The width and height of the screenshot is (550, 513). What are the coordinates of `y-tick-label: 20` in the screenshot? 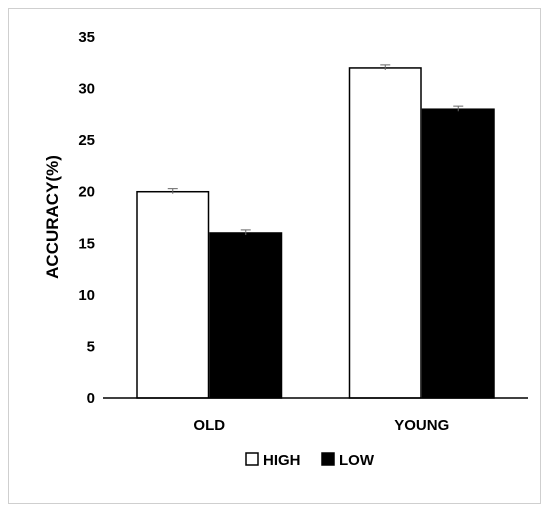 It's located at (86, 192).